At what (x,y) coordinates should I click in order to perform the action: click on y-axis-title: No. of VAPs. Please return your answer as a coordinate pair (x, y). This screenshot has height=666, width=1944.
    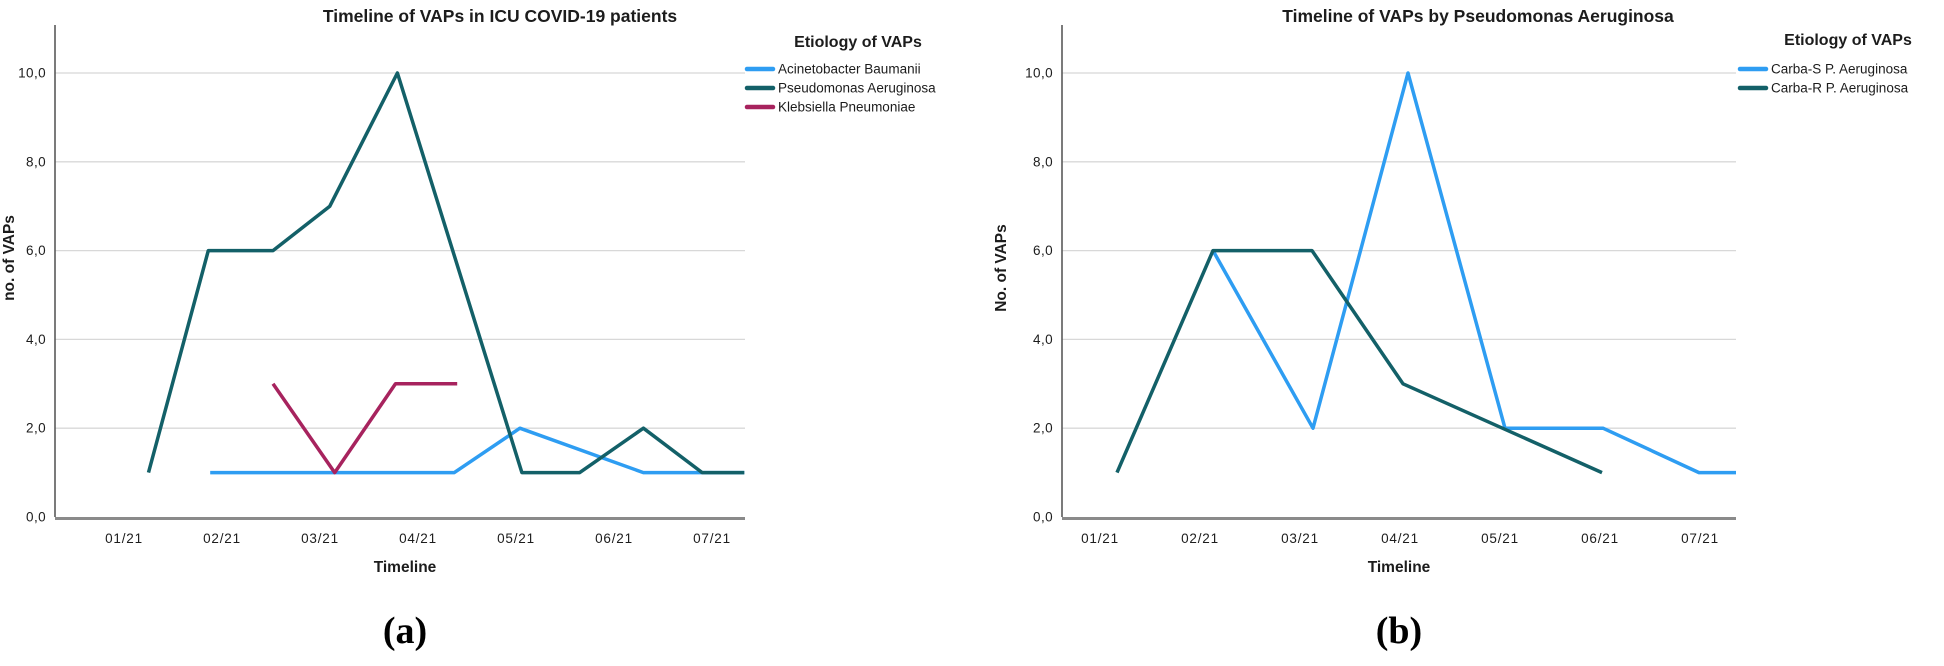
    Looking at the image, I should click on (1001, 268).